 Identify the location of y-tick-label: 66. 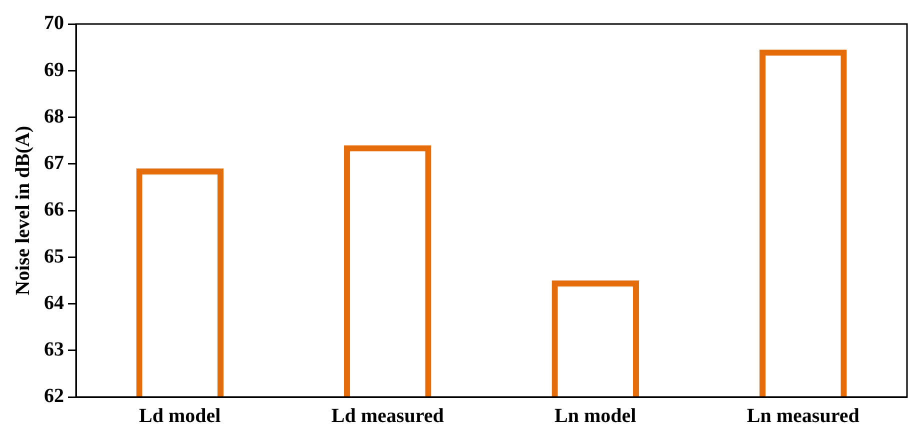
(54, 209).